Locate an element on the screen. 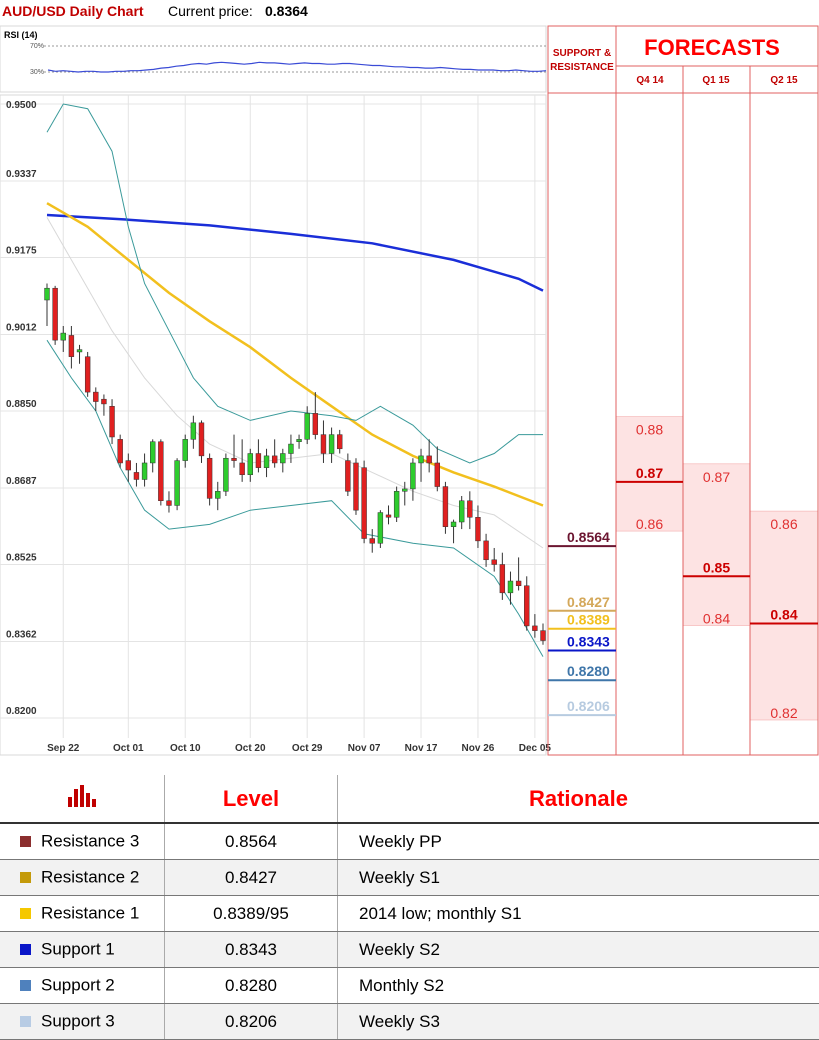 This screenshot has height=1040, width=819. y-tick-label: 0.9175 is located at coordinates (21, 251).